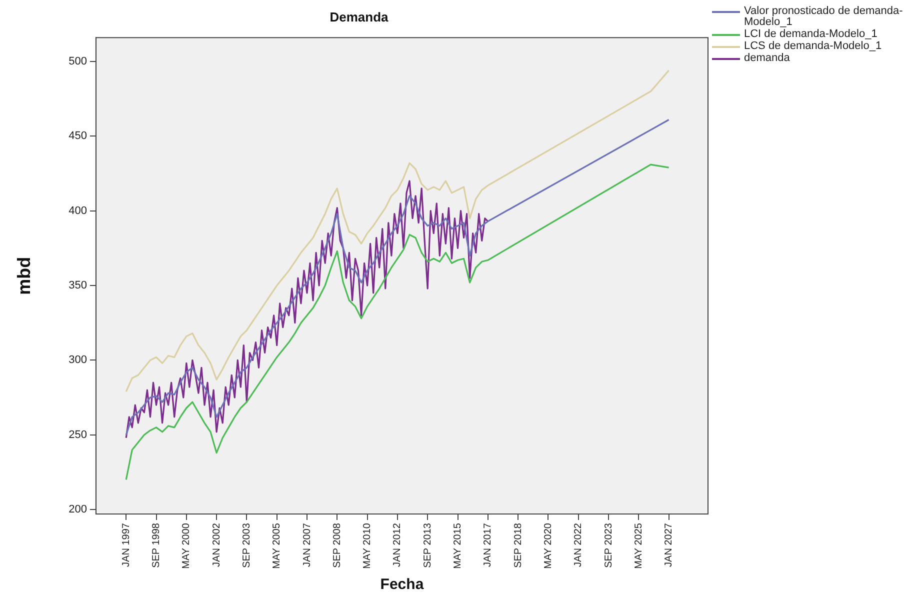 Image resolution: width=914 pixels, height=602 pixels. What do you see at coordinates (548, 545) in the screenshot?
I see `x-tick-label: MAY 2020` at bounding box center [548, 545].